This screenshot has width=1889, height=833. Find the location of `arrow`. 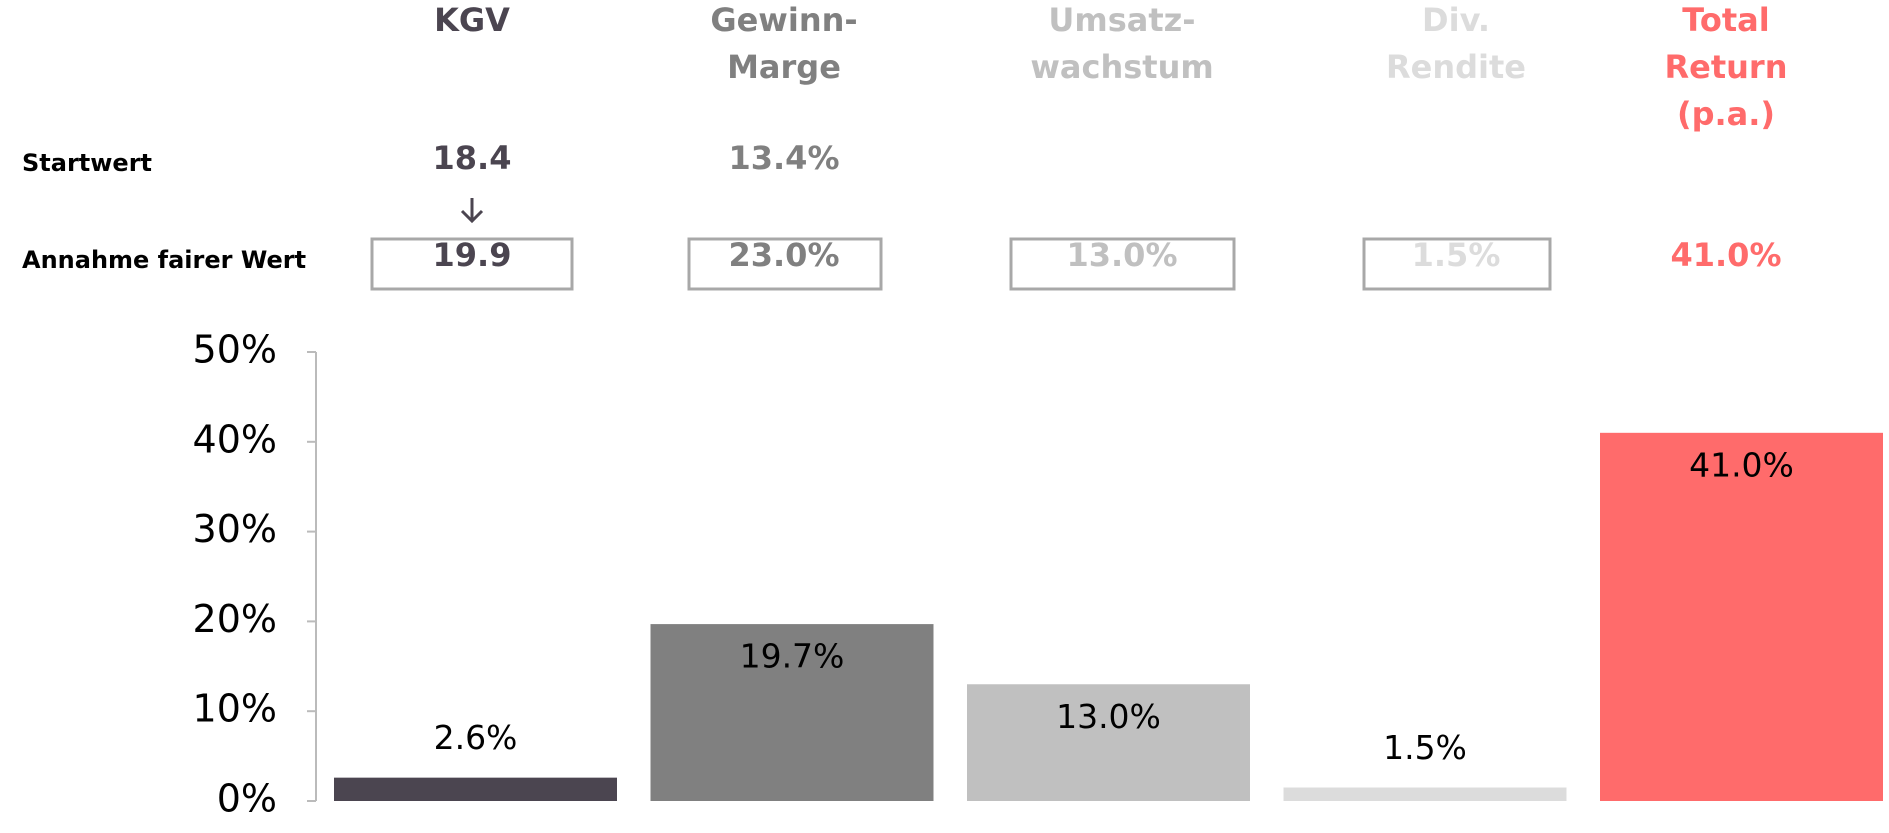

arrow is located at coordinates (472, 211).